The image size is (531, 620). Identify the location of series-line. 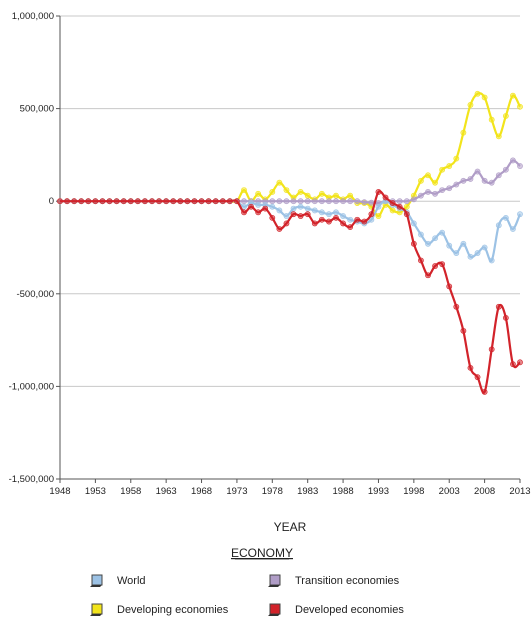
(291, 231).